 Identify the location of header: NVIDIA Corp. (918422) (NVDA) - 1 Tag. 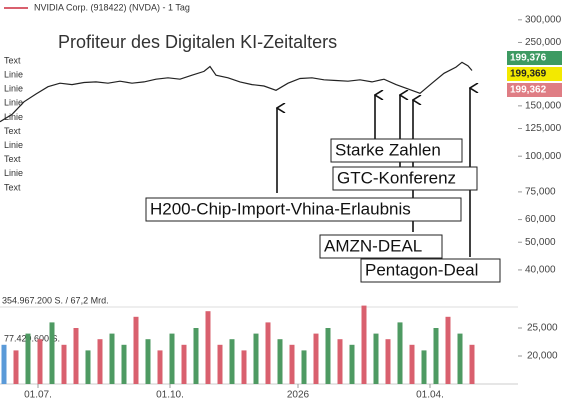
(112, 7).